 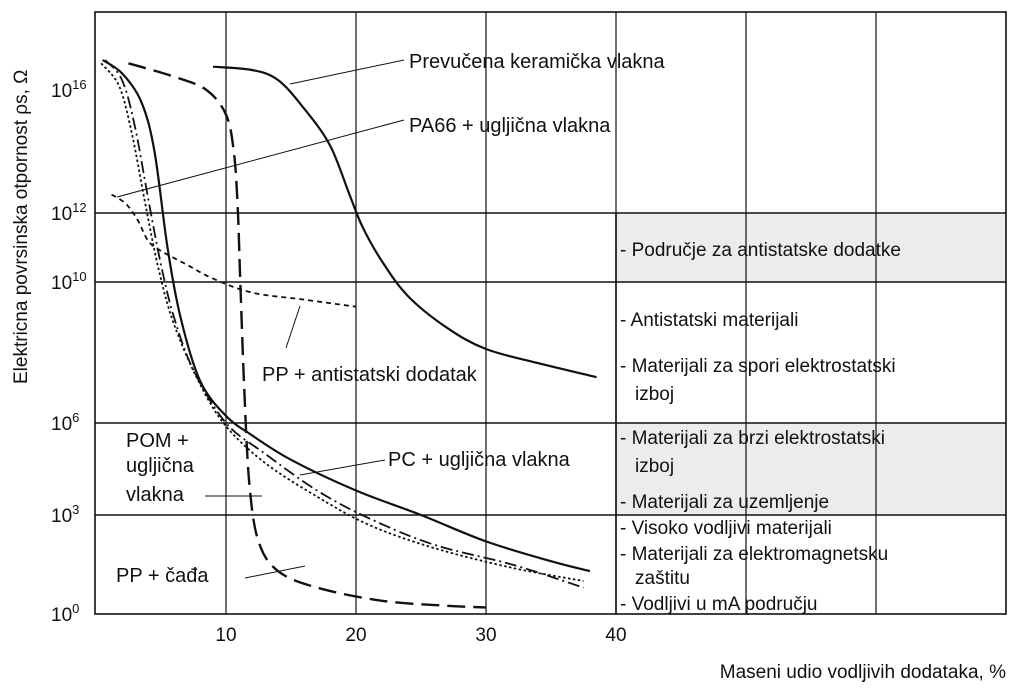 I want to click on y-tick-label-3: 10¹⁰, so click(x=69, y=281).